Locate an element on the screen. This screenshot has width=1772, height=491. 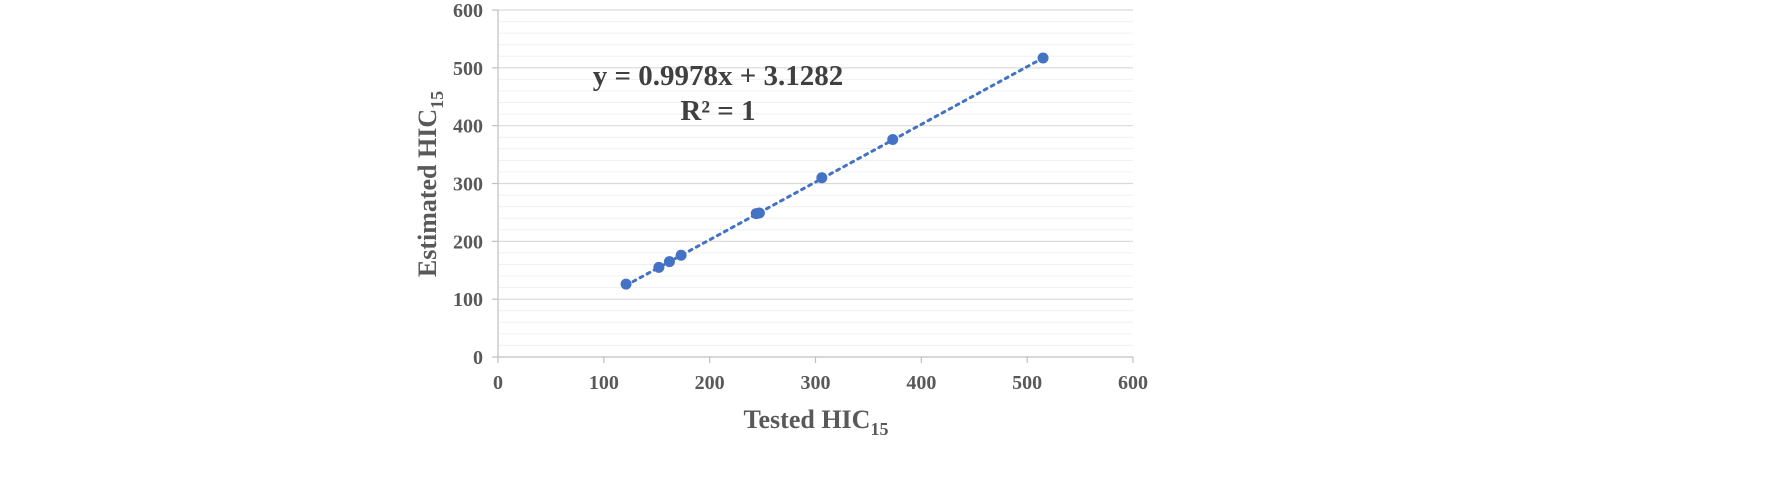
x-axis-title: Tested HIC15 is located at coordinates (816, 422).